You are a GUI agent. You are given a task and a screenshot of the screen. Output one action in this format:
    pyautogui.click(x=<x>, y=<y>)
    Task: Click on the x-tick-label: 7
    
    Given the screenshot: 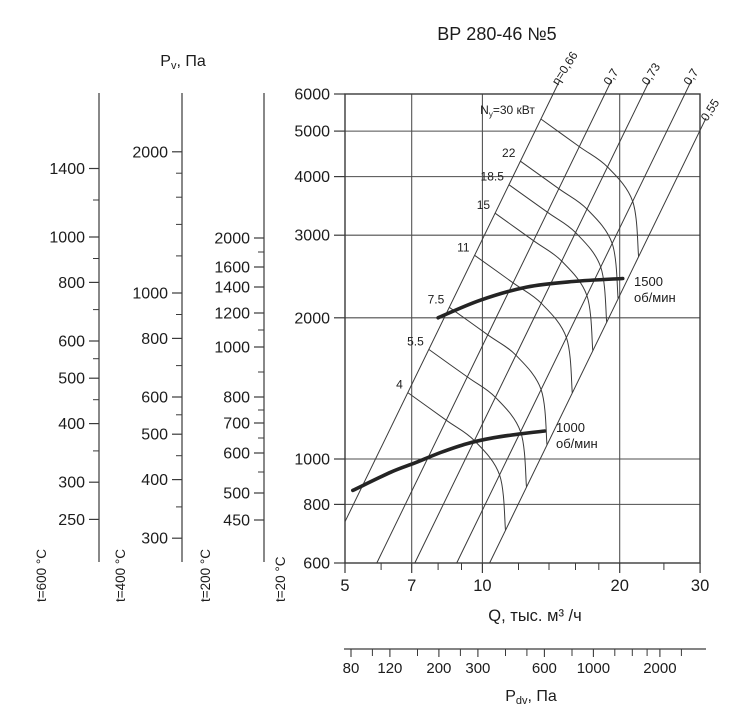 What is the action you would take?
    pyautogui.click(x=411, y=586)
    